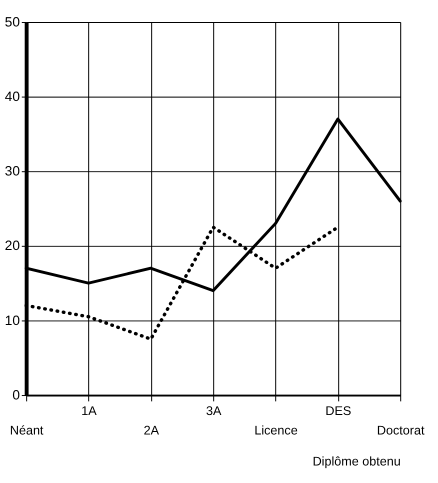 This screenshot has height=483, width=438. Describe the element at coordinates (214, 411) in the screenshot. I see `x-tick-label: 3A` at that location.